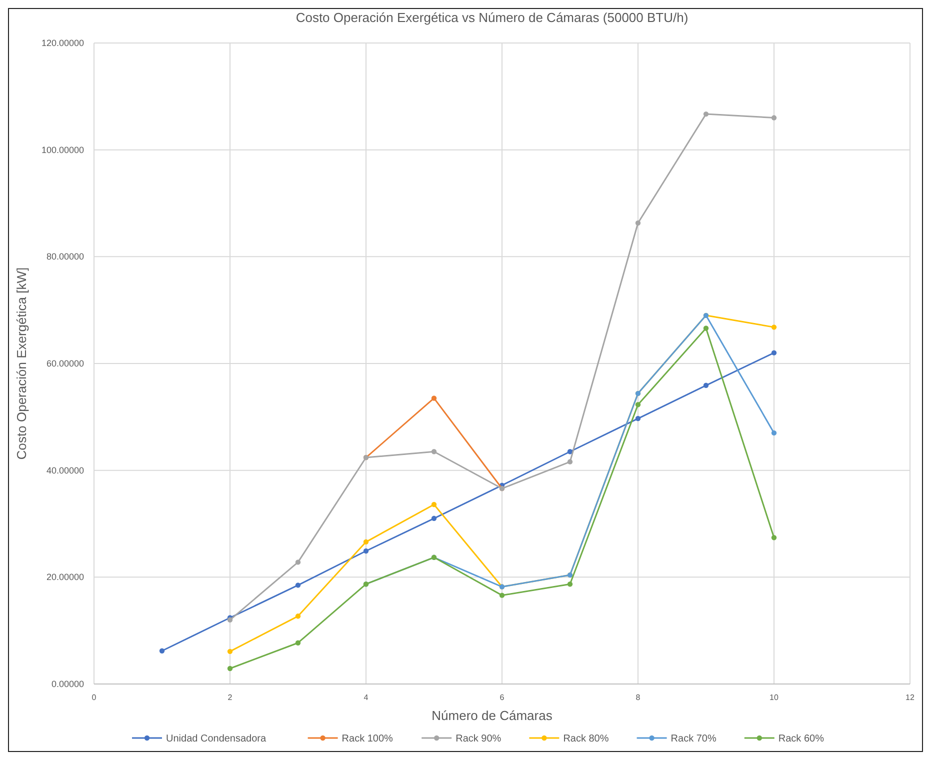 Image resolution: width=925 pixels, height=760 pixels. I want to click on y-tick-label: 20.00000, so click(65, 577).